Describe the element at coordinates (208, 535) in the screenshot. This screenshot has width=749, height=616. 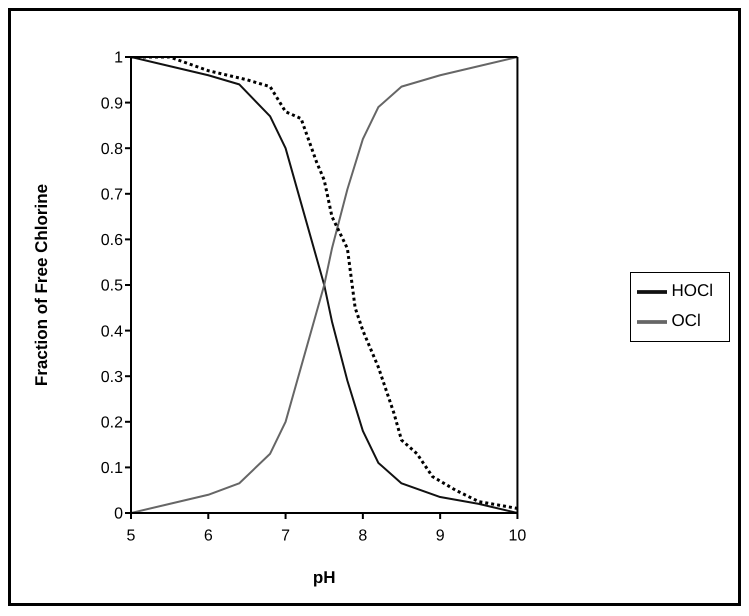
I see `x-tick-label: 6` at that location.